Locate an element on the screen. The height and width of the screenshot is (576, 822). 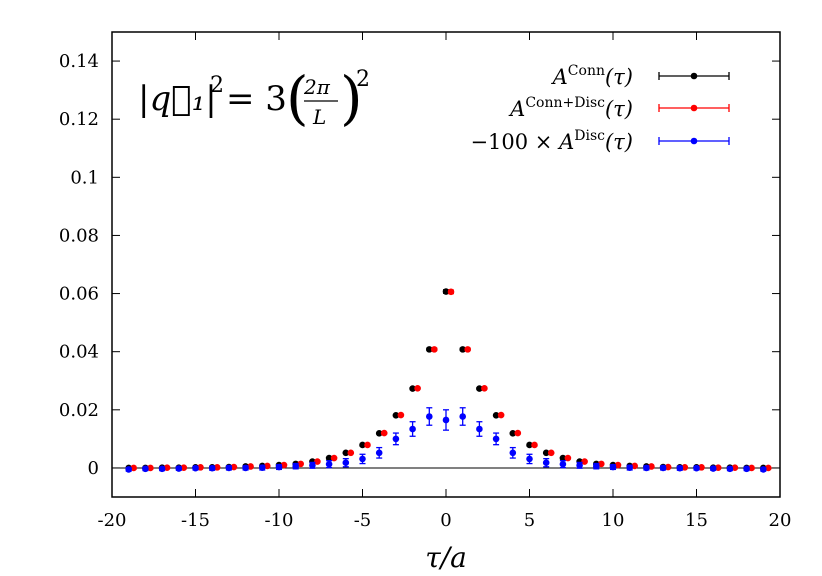
y-tick-label: 0.1 is located at coordinates (84, 177).